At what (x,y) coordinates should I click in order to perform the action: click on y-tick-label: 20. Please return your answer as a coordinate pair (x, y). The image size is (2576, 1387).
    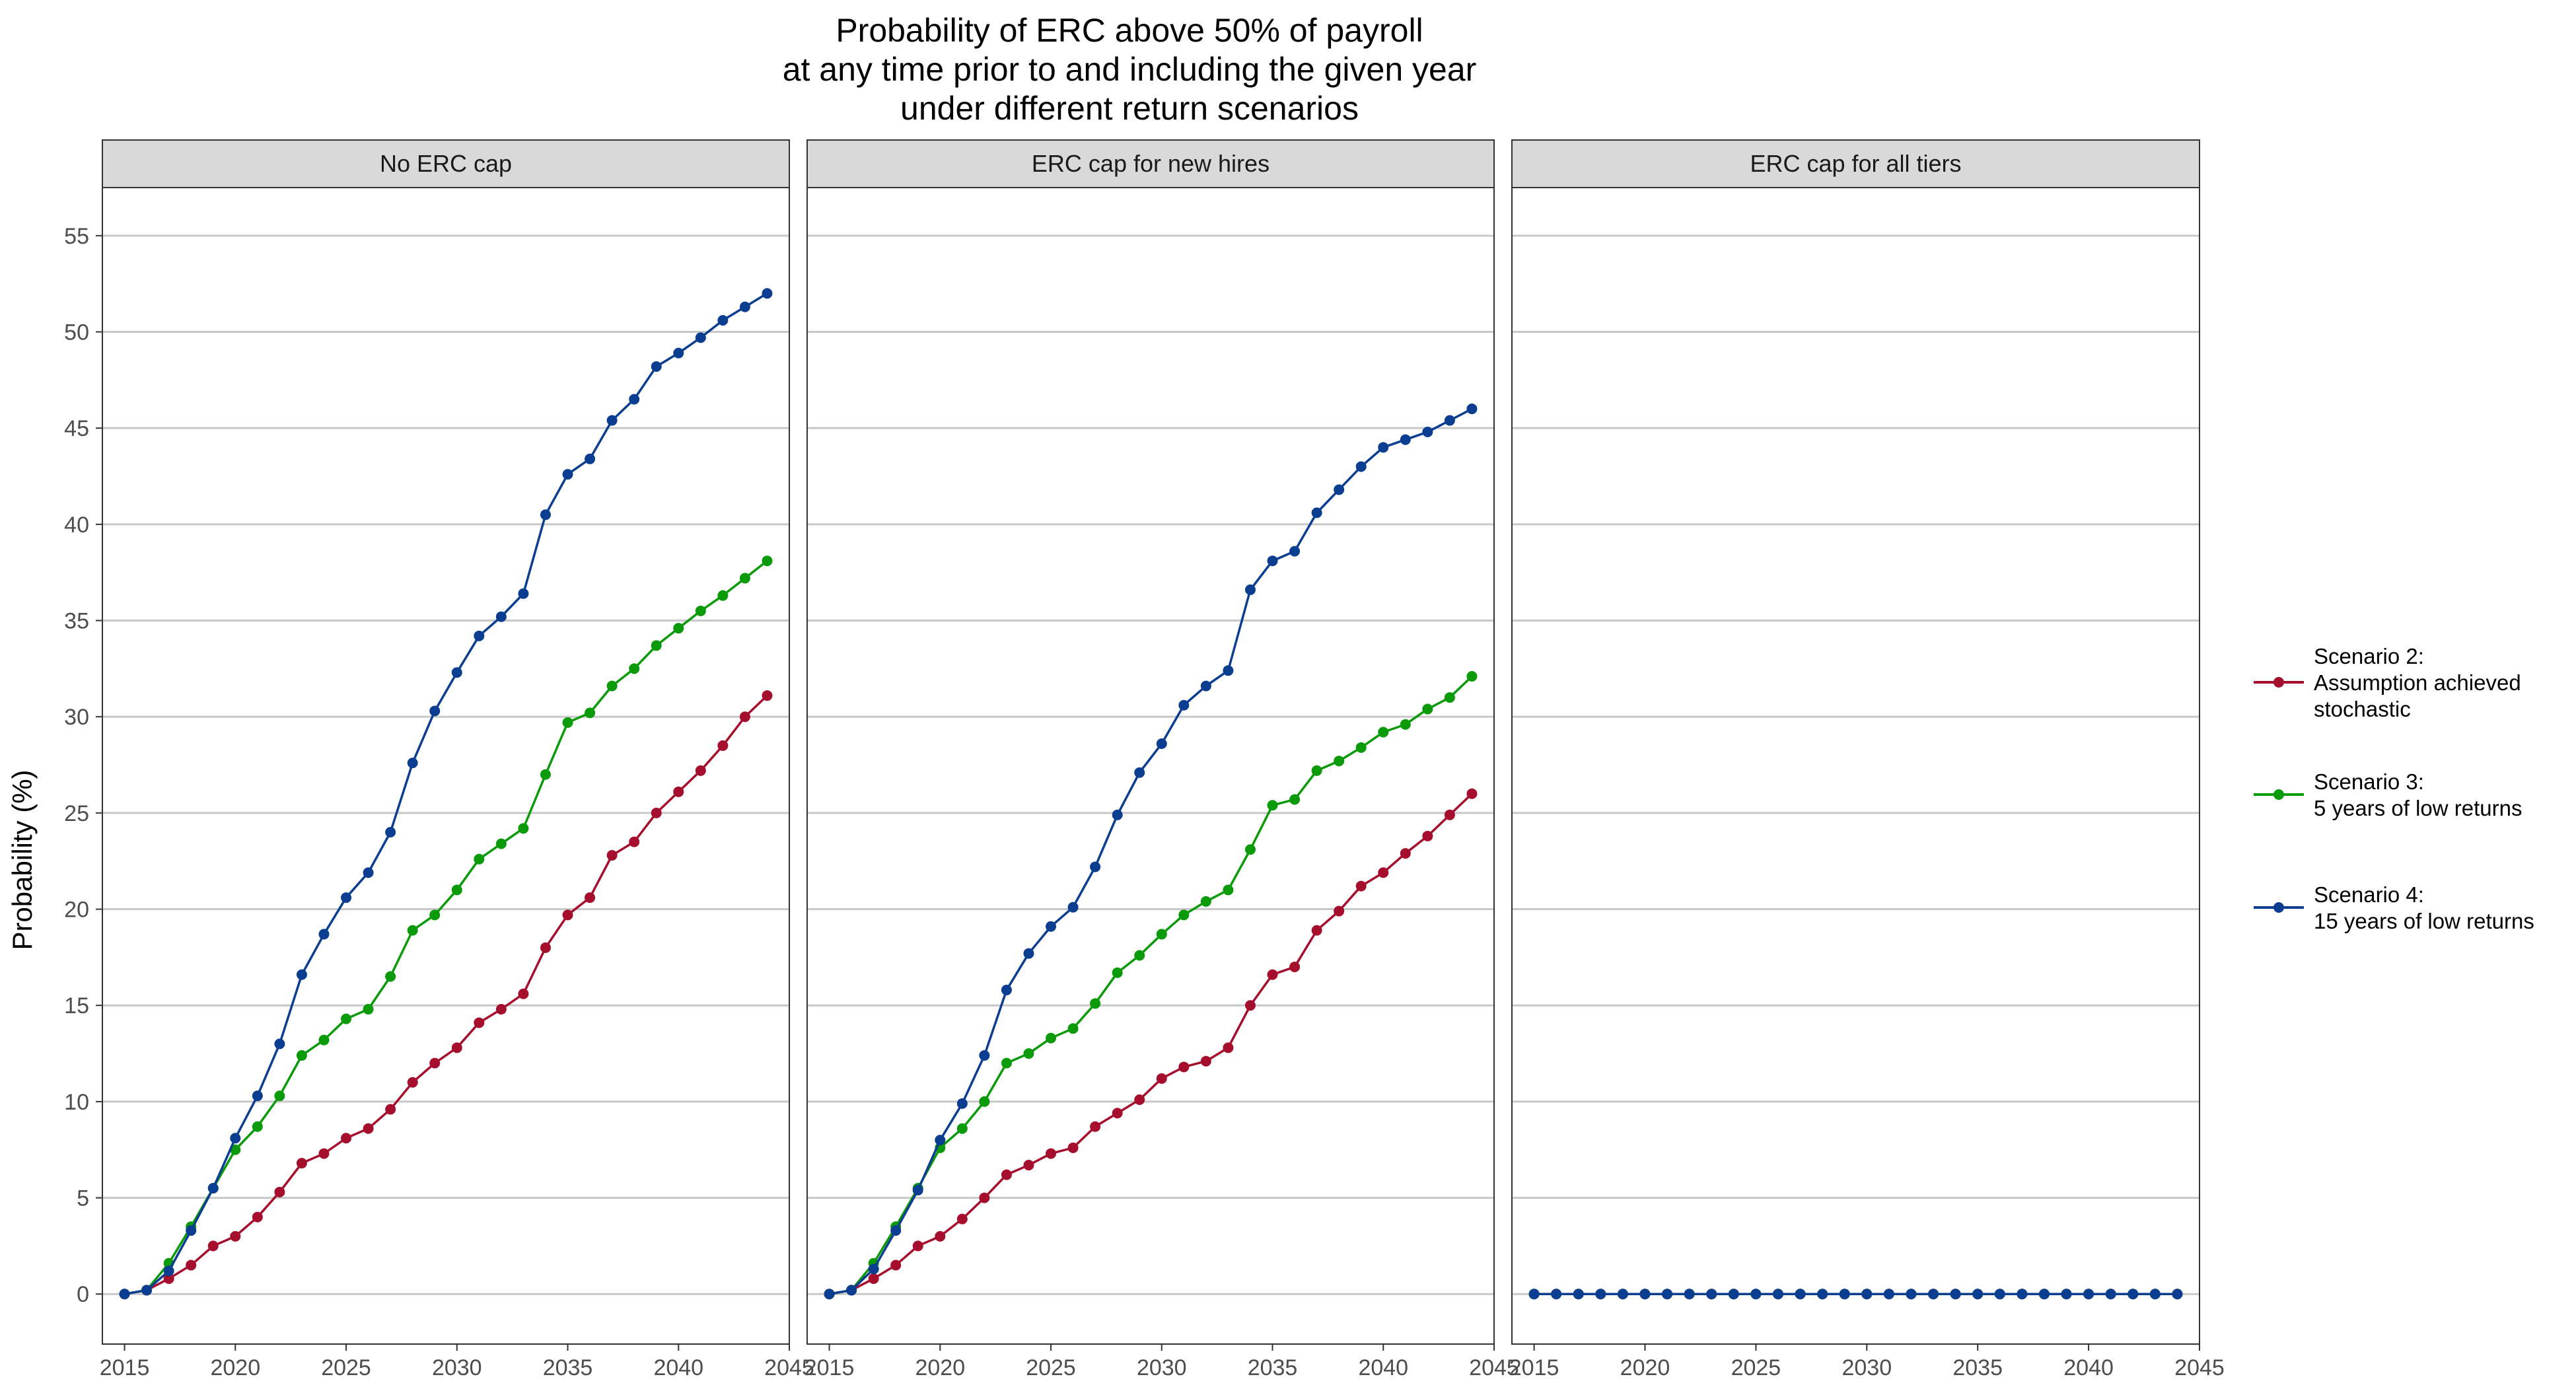
    Looking at the image, I should click on (76, 910).